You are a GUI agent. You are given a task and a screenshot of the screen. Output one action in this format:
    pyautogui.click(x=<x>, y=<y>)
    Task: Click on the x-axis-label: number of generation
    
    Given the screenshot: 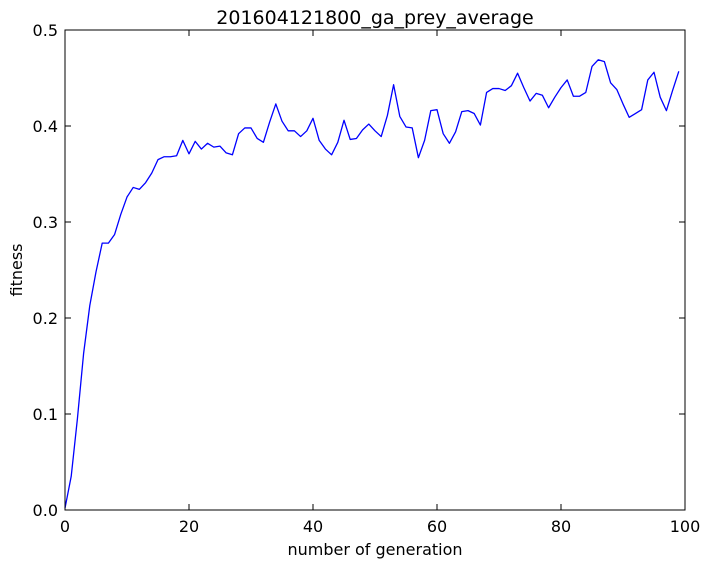 What is the action you would take?
    pyautogui.click(x=374, y=549)
    